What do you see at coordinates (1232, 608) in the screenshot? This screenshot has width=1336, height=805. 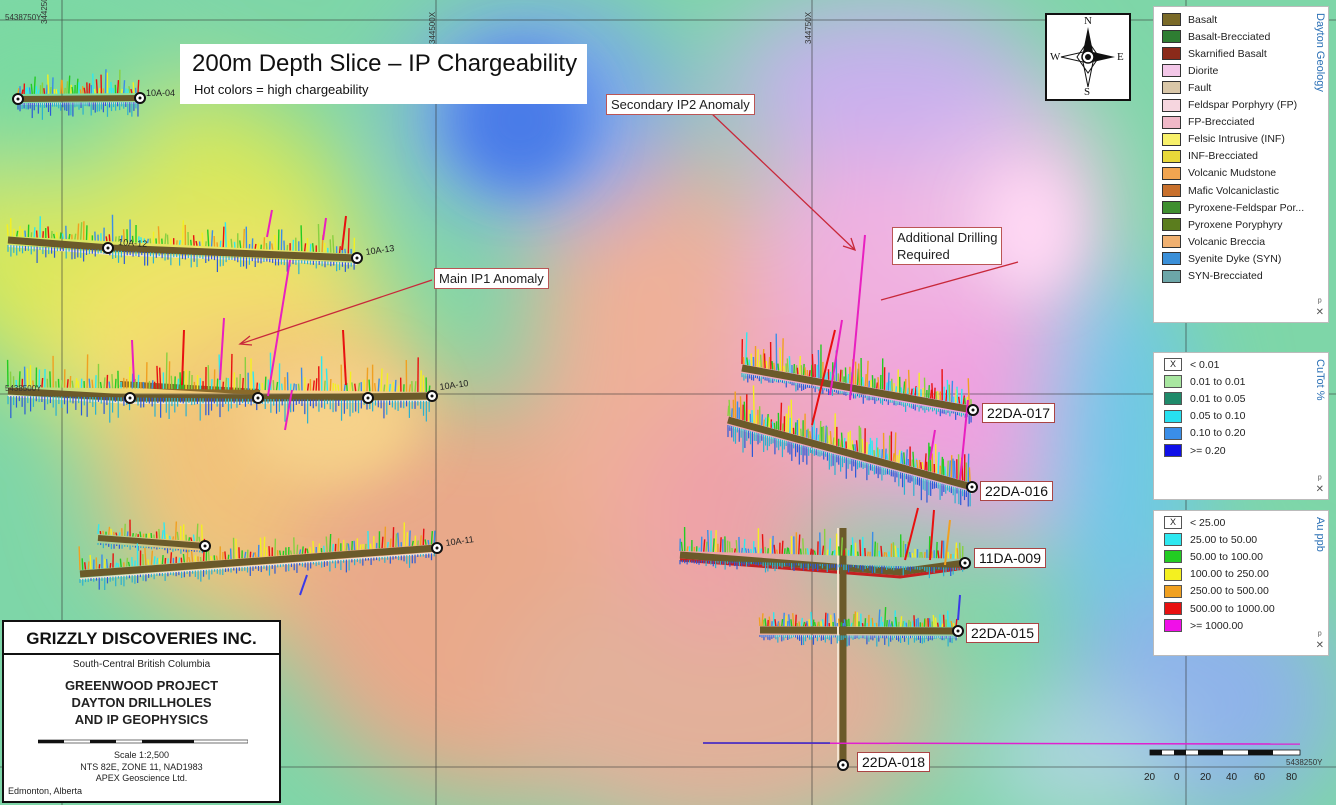 I see `legend-label: 500.00 to 1000.00` at bounding box center [1232, 608].